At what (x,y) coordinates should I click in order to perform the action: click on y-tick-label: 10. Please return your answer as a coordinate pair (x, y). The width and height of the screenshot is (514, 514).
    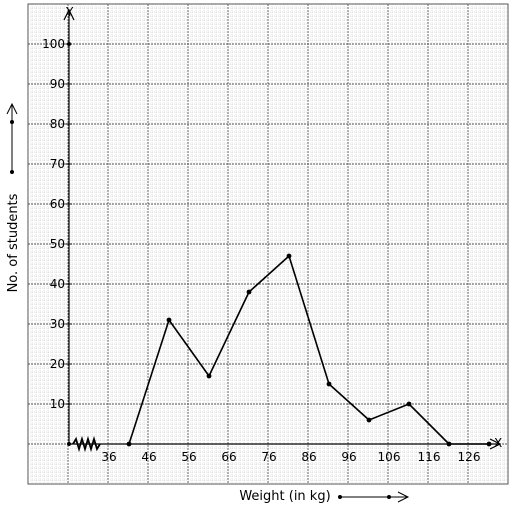
    Looking at the image, I should click on (57, 404).